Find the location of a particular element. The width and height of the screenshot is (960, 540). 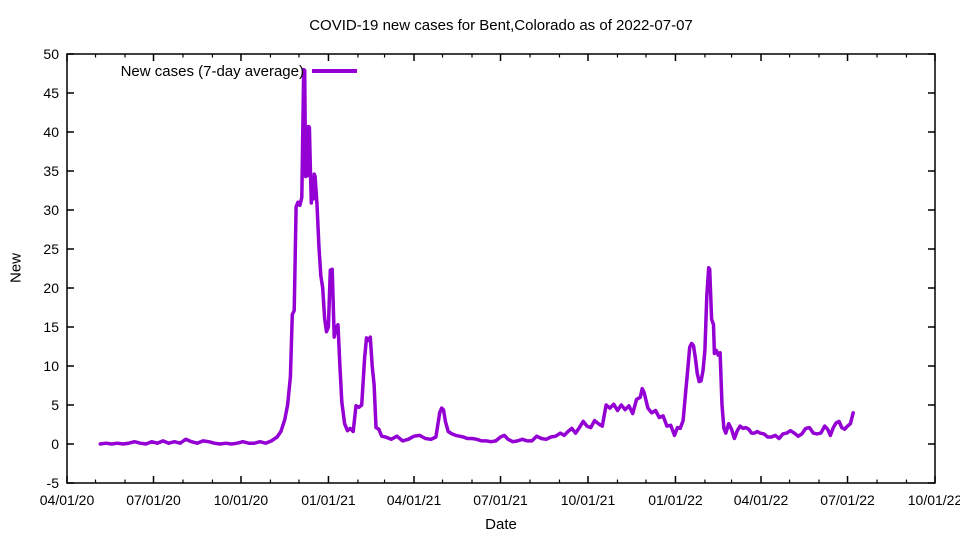

y-tick-label: 50 is located at coordinates (51, 54).